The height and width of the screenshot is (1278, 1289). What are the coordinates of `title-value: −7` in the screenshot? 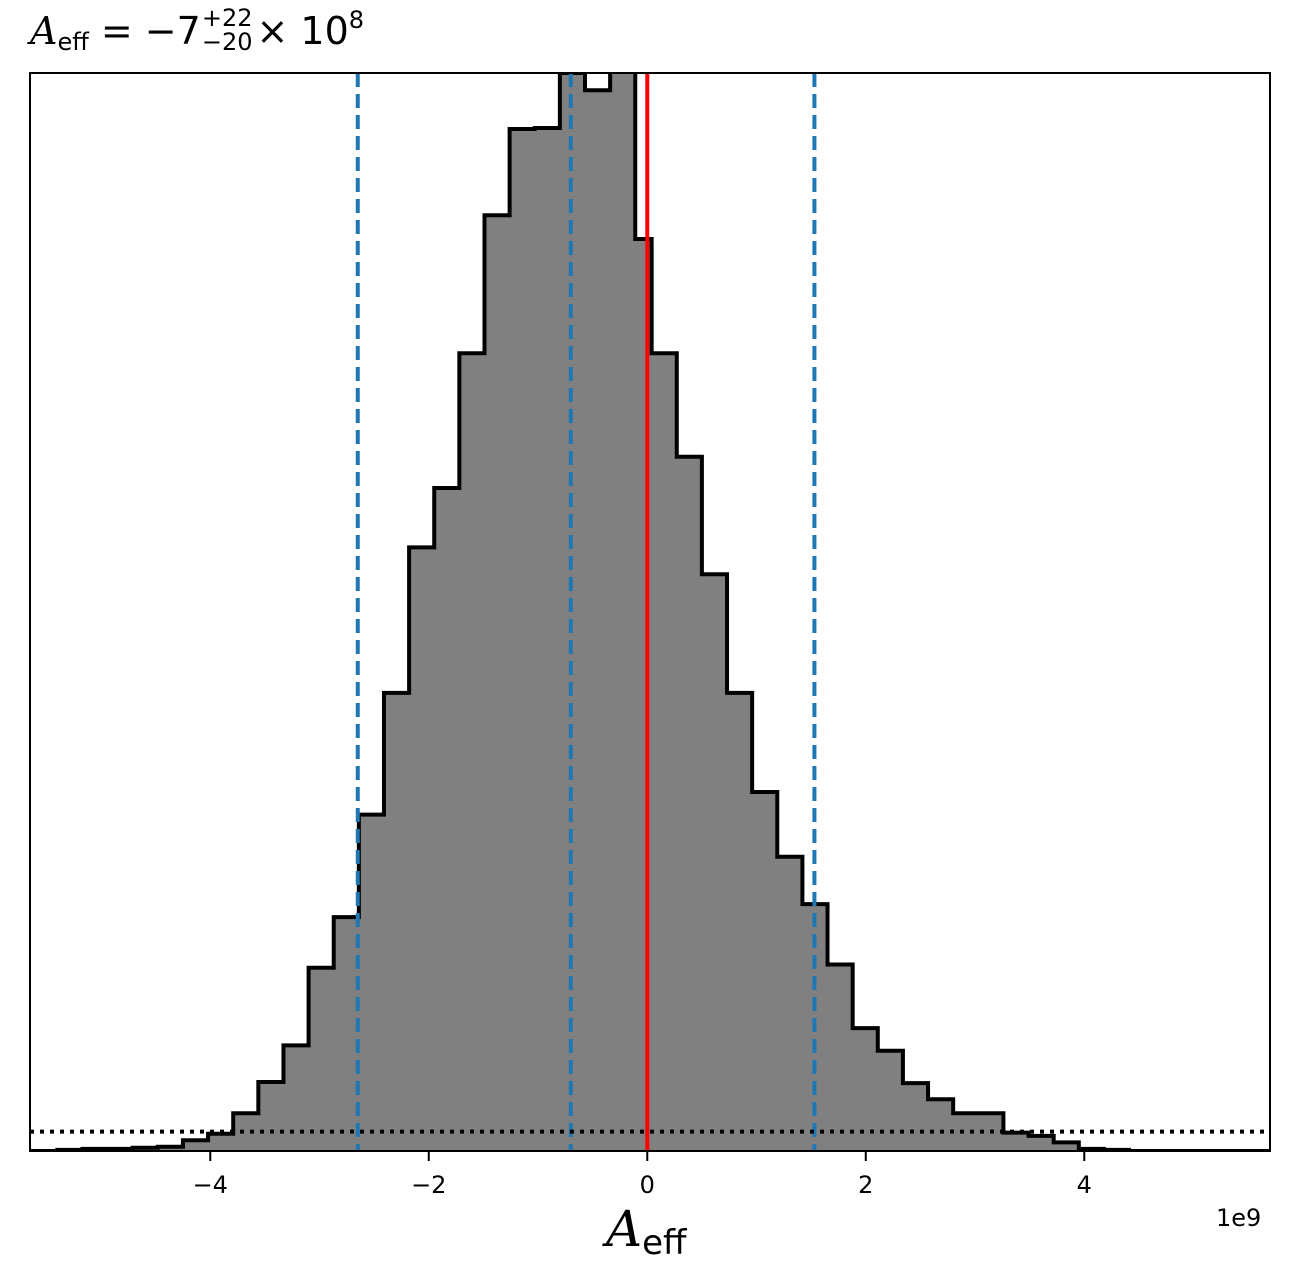 It's located at (172, 31).